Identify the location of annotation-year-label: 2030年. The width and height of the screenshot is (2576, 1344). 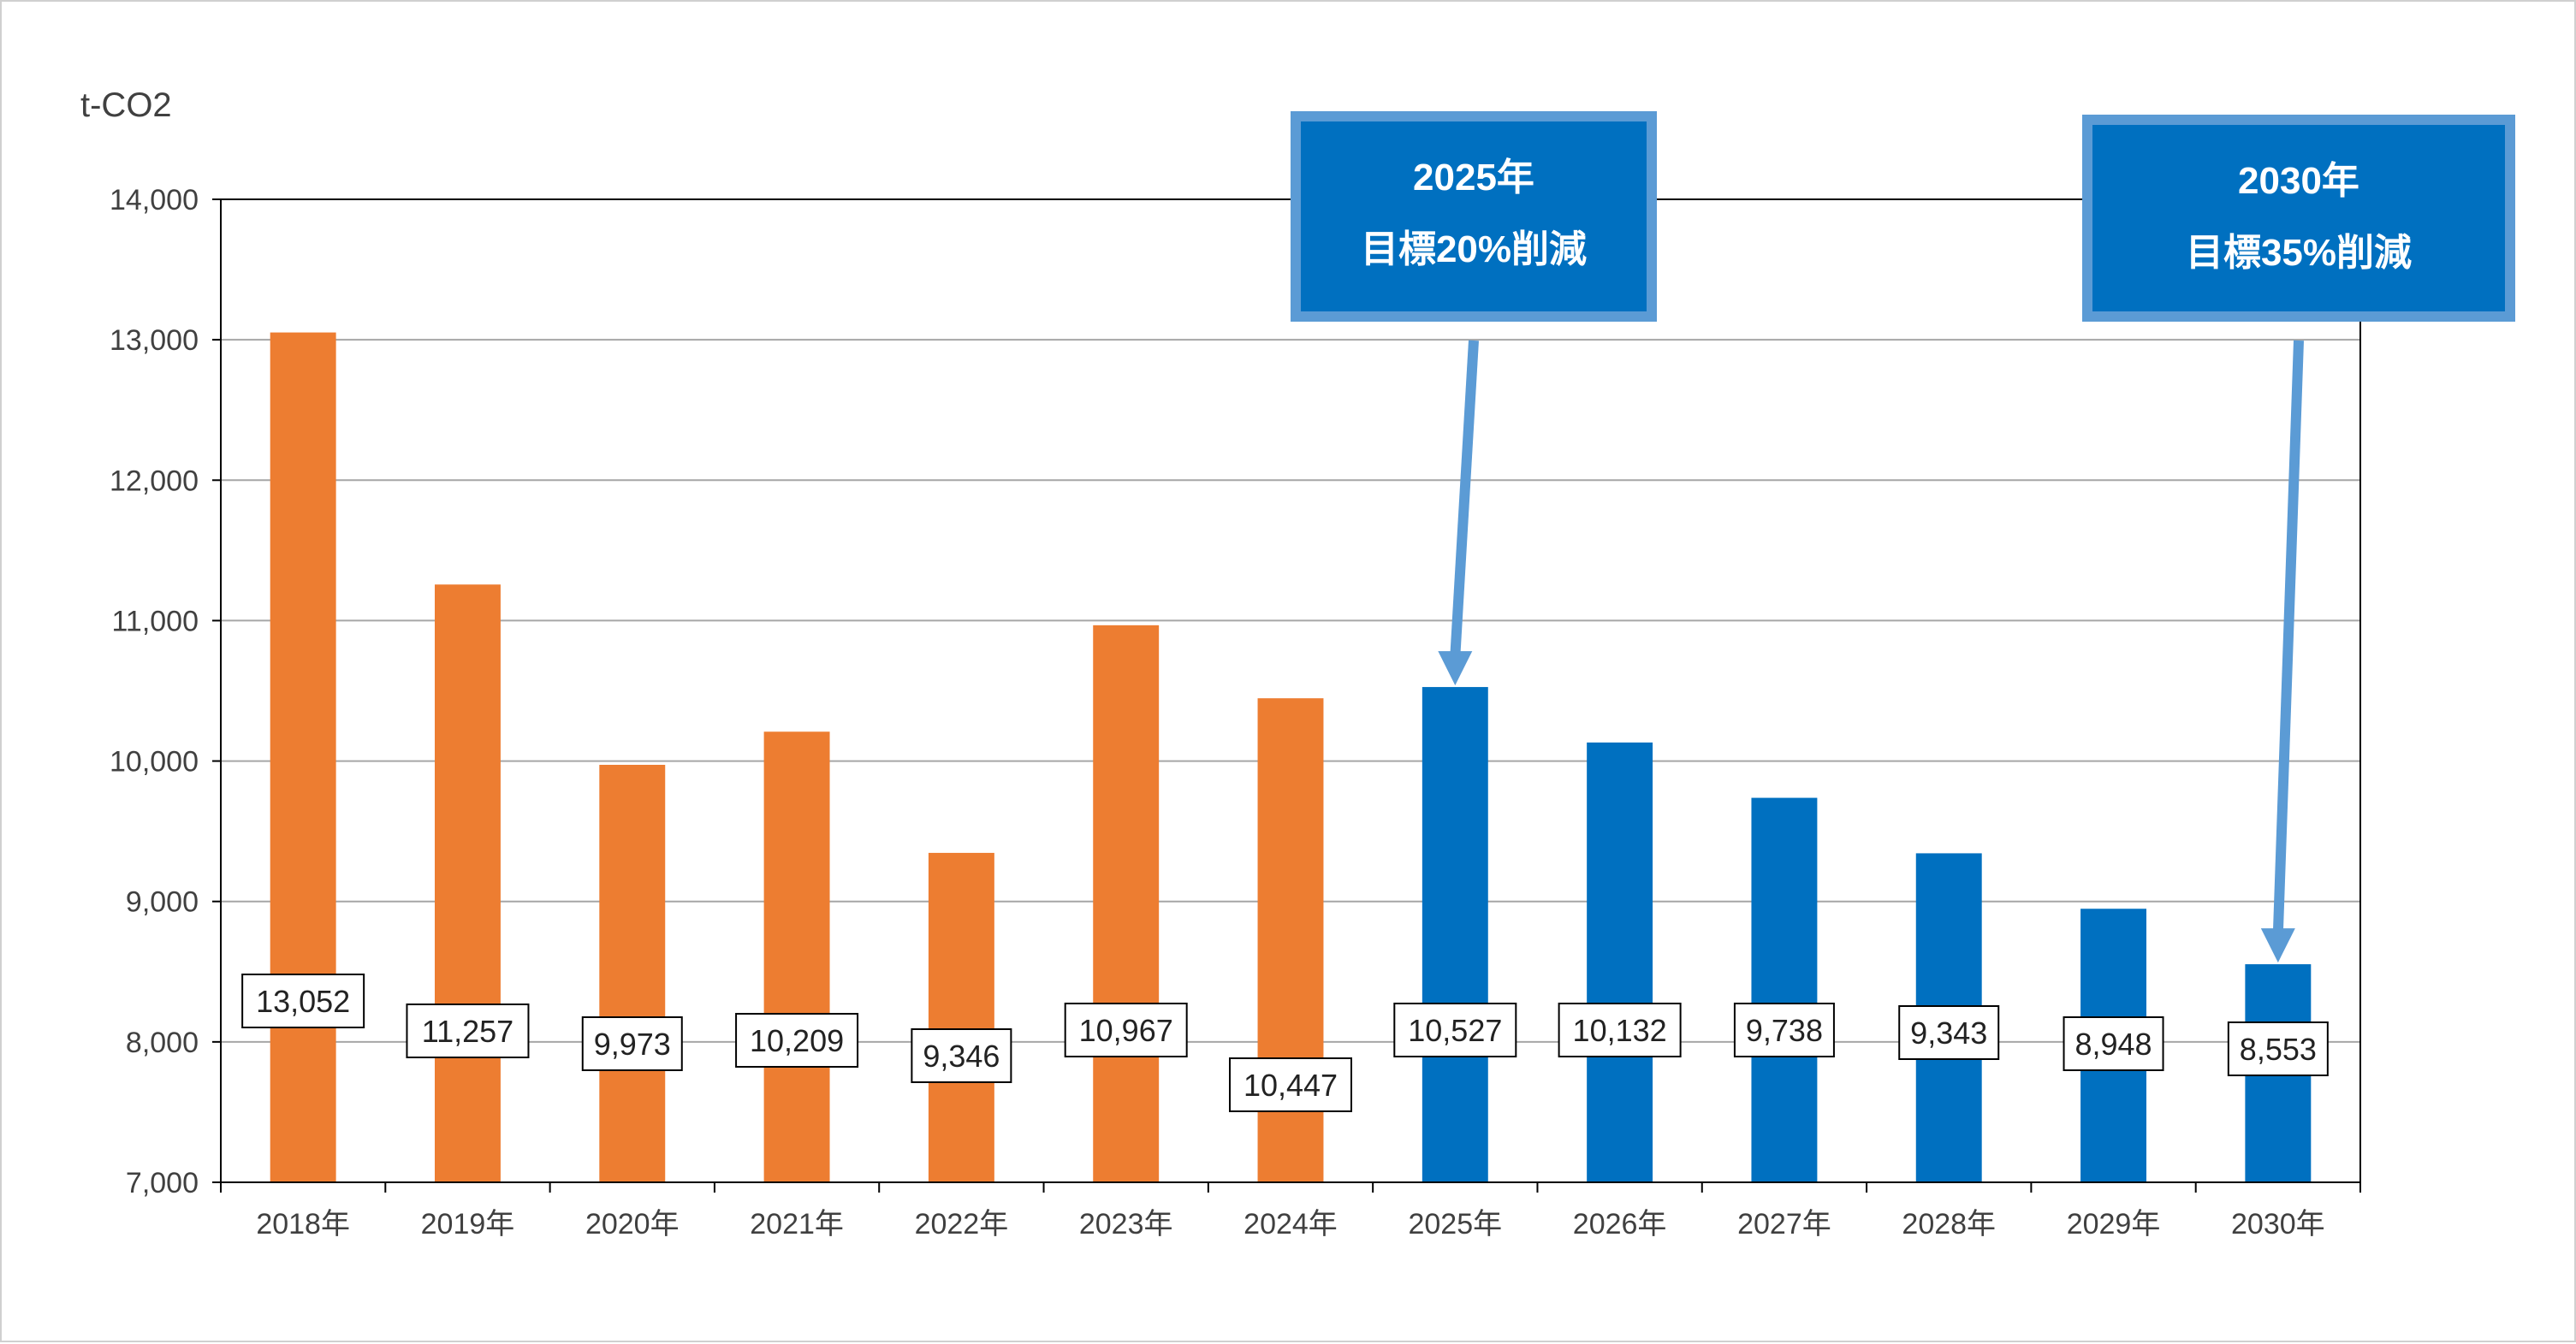
(2298, 181).